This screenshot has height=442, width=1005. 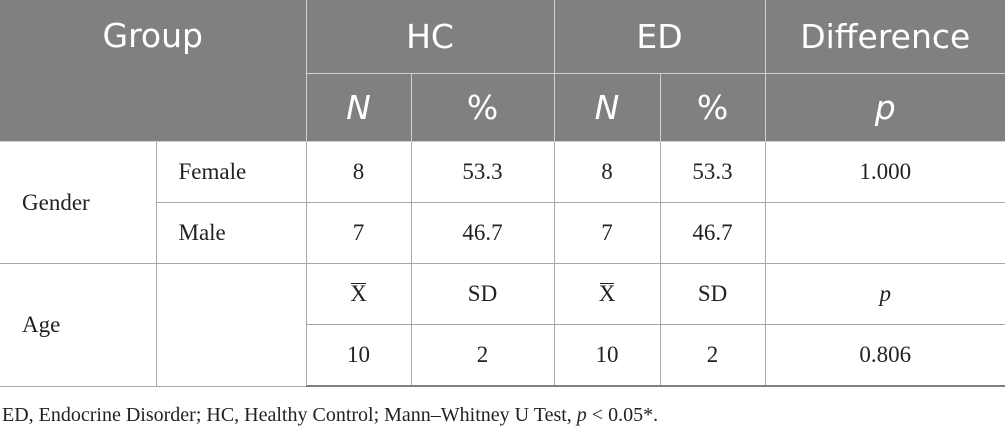 What do you see at coordinates (231, 172) in the screenshot?
I see `female-label: Female` at bounding box center [231, 172].